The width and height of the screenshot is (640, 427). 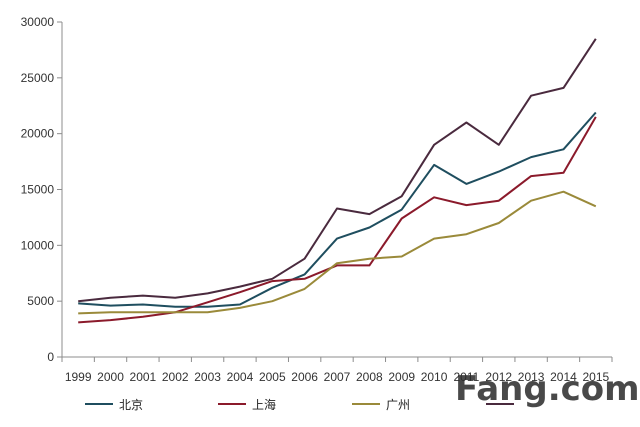 What do you see at coordinates (498, 377) in the screenshot?
I see `x-tick-label: 2012` at bounding box center [498, 377].